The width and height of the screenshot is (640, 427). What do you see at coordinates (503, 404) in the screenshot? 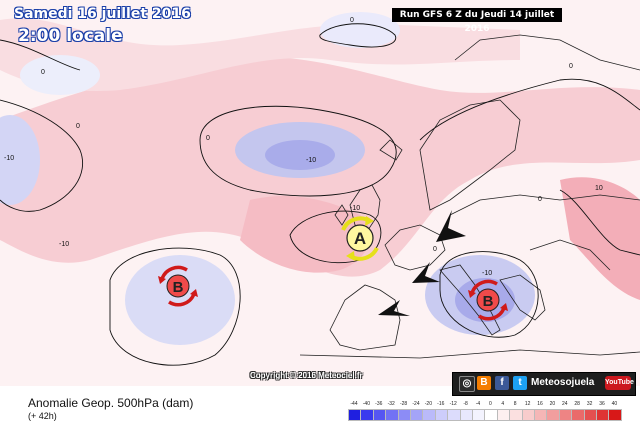
I see `scale-label: 4` at bounding box center [503, 404].